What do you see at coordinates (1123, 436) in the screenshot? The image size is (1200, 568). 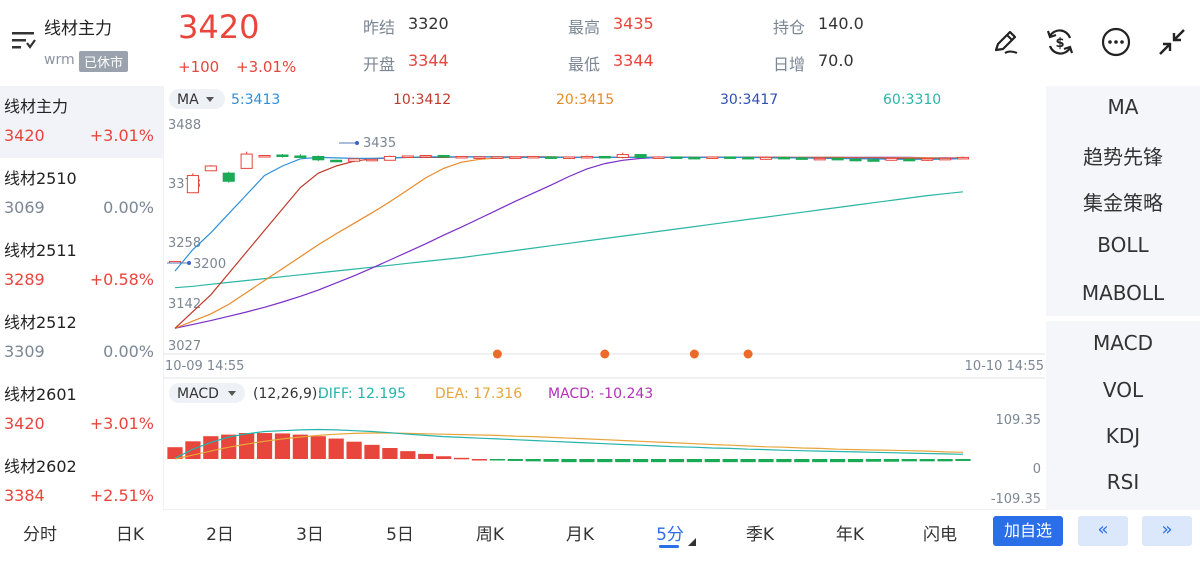 I see `indicator-kdj: KDJ` at bounding box center [1123, 436].